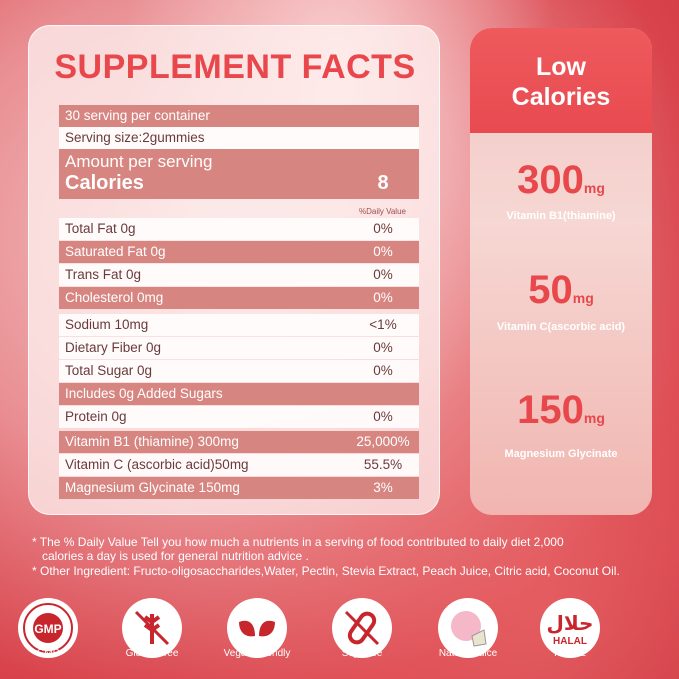 The height and width of the screenshot is (679, 679). I want to click on table-row: Dietary Fiber 0g 0%, so click(239, 348).